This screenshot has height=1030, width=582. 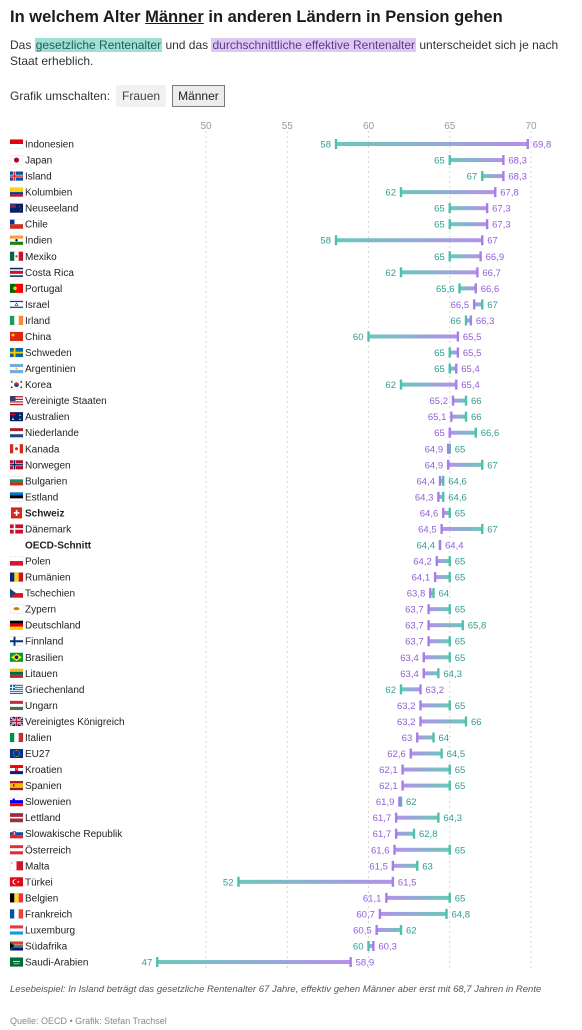 I want to click on toggle-frauen-button: Frauen, so click(x=141, y=96).